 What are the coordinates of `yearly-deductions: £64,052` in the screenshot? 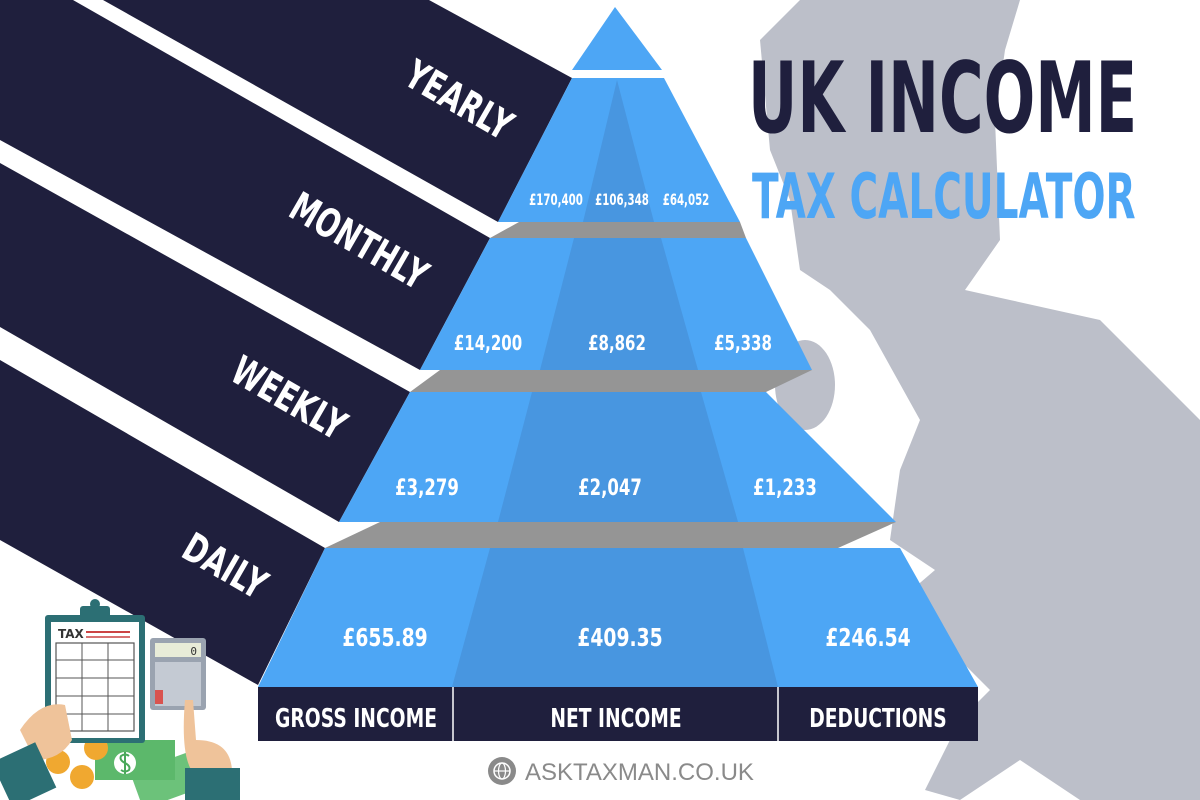 It's located at (686, 201).